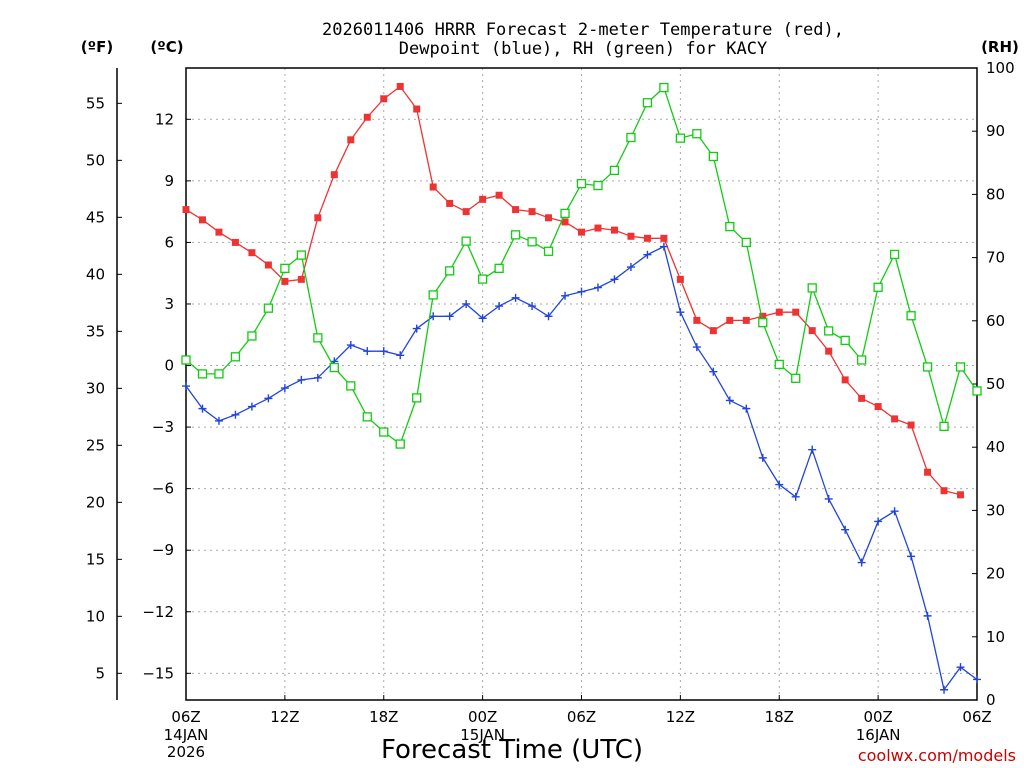 Image resolution: width=1024 pixels, height=768 pixels. What do you see at coordinates (995, 258) in the screenshot?
I see `rh-tick-label: 70` at bounding box center [995, 258].